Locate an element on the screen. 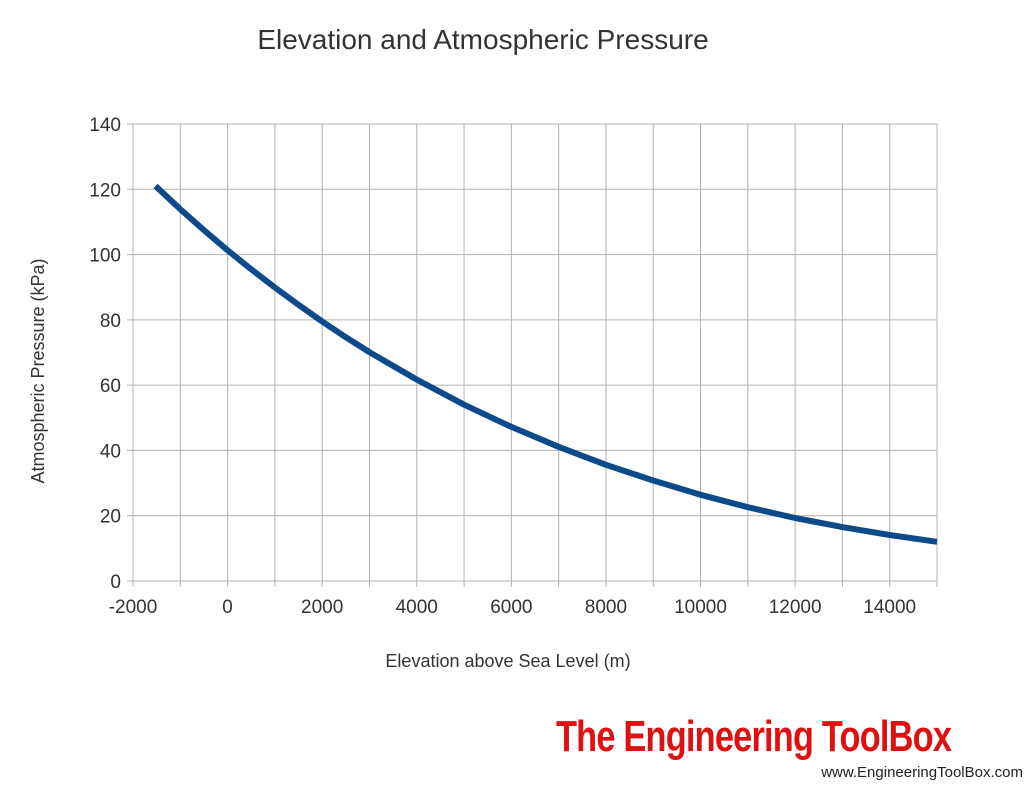 The height and width of the screenshot is (803, 1035). x-tick-label: 14000 is located at coordinates (889, 607).